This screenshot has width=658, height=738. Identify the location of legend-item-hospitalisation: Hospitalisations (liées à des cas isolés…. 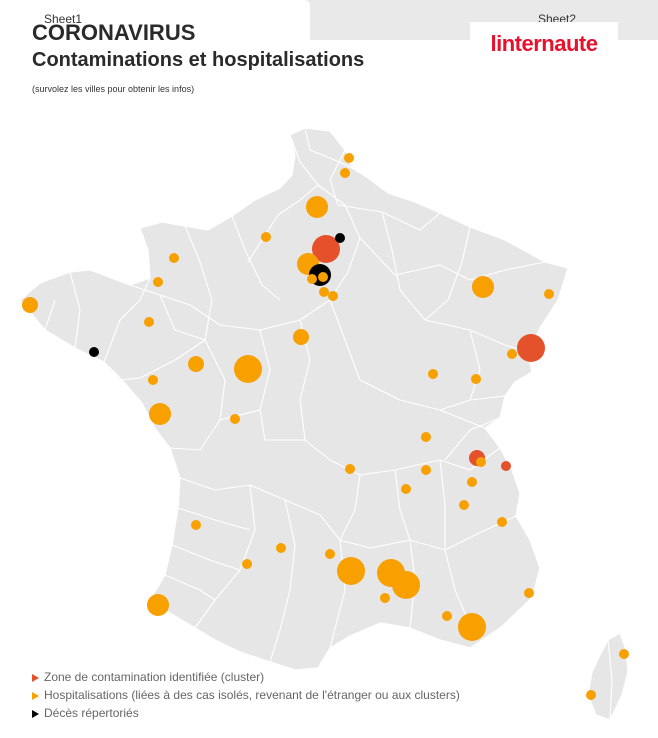
(246, 695).